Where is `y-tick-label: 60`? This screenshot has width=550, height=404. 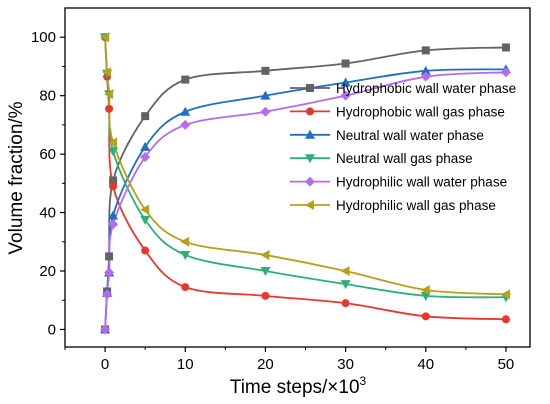 y-tick-label: 60 is located at coordinates (47, 154).